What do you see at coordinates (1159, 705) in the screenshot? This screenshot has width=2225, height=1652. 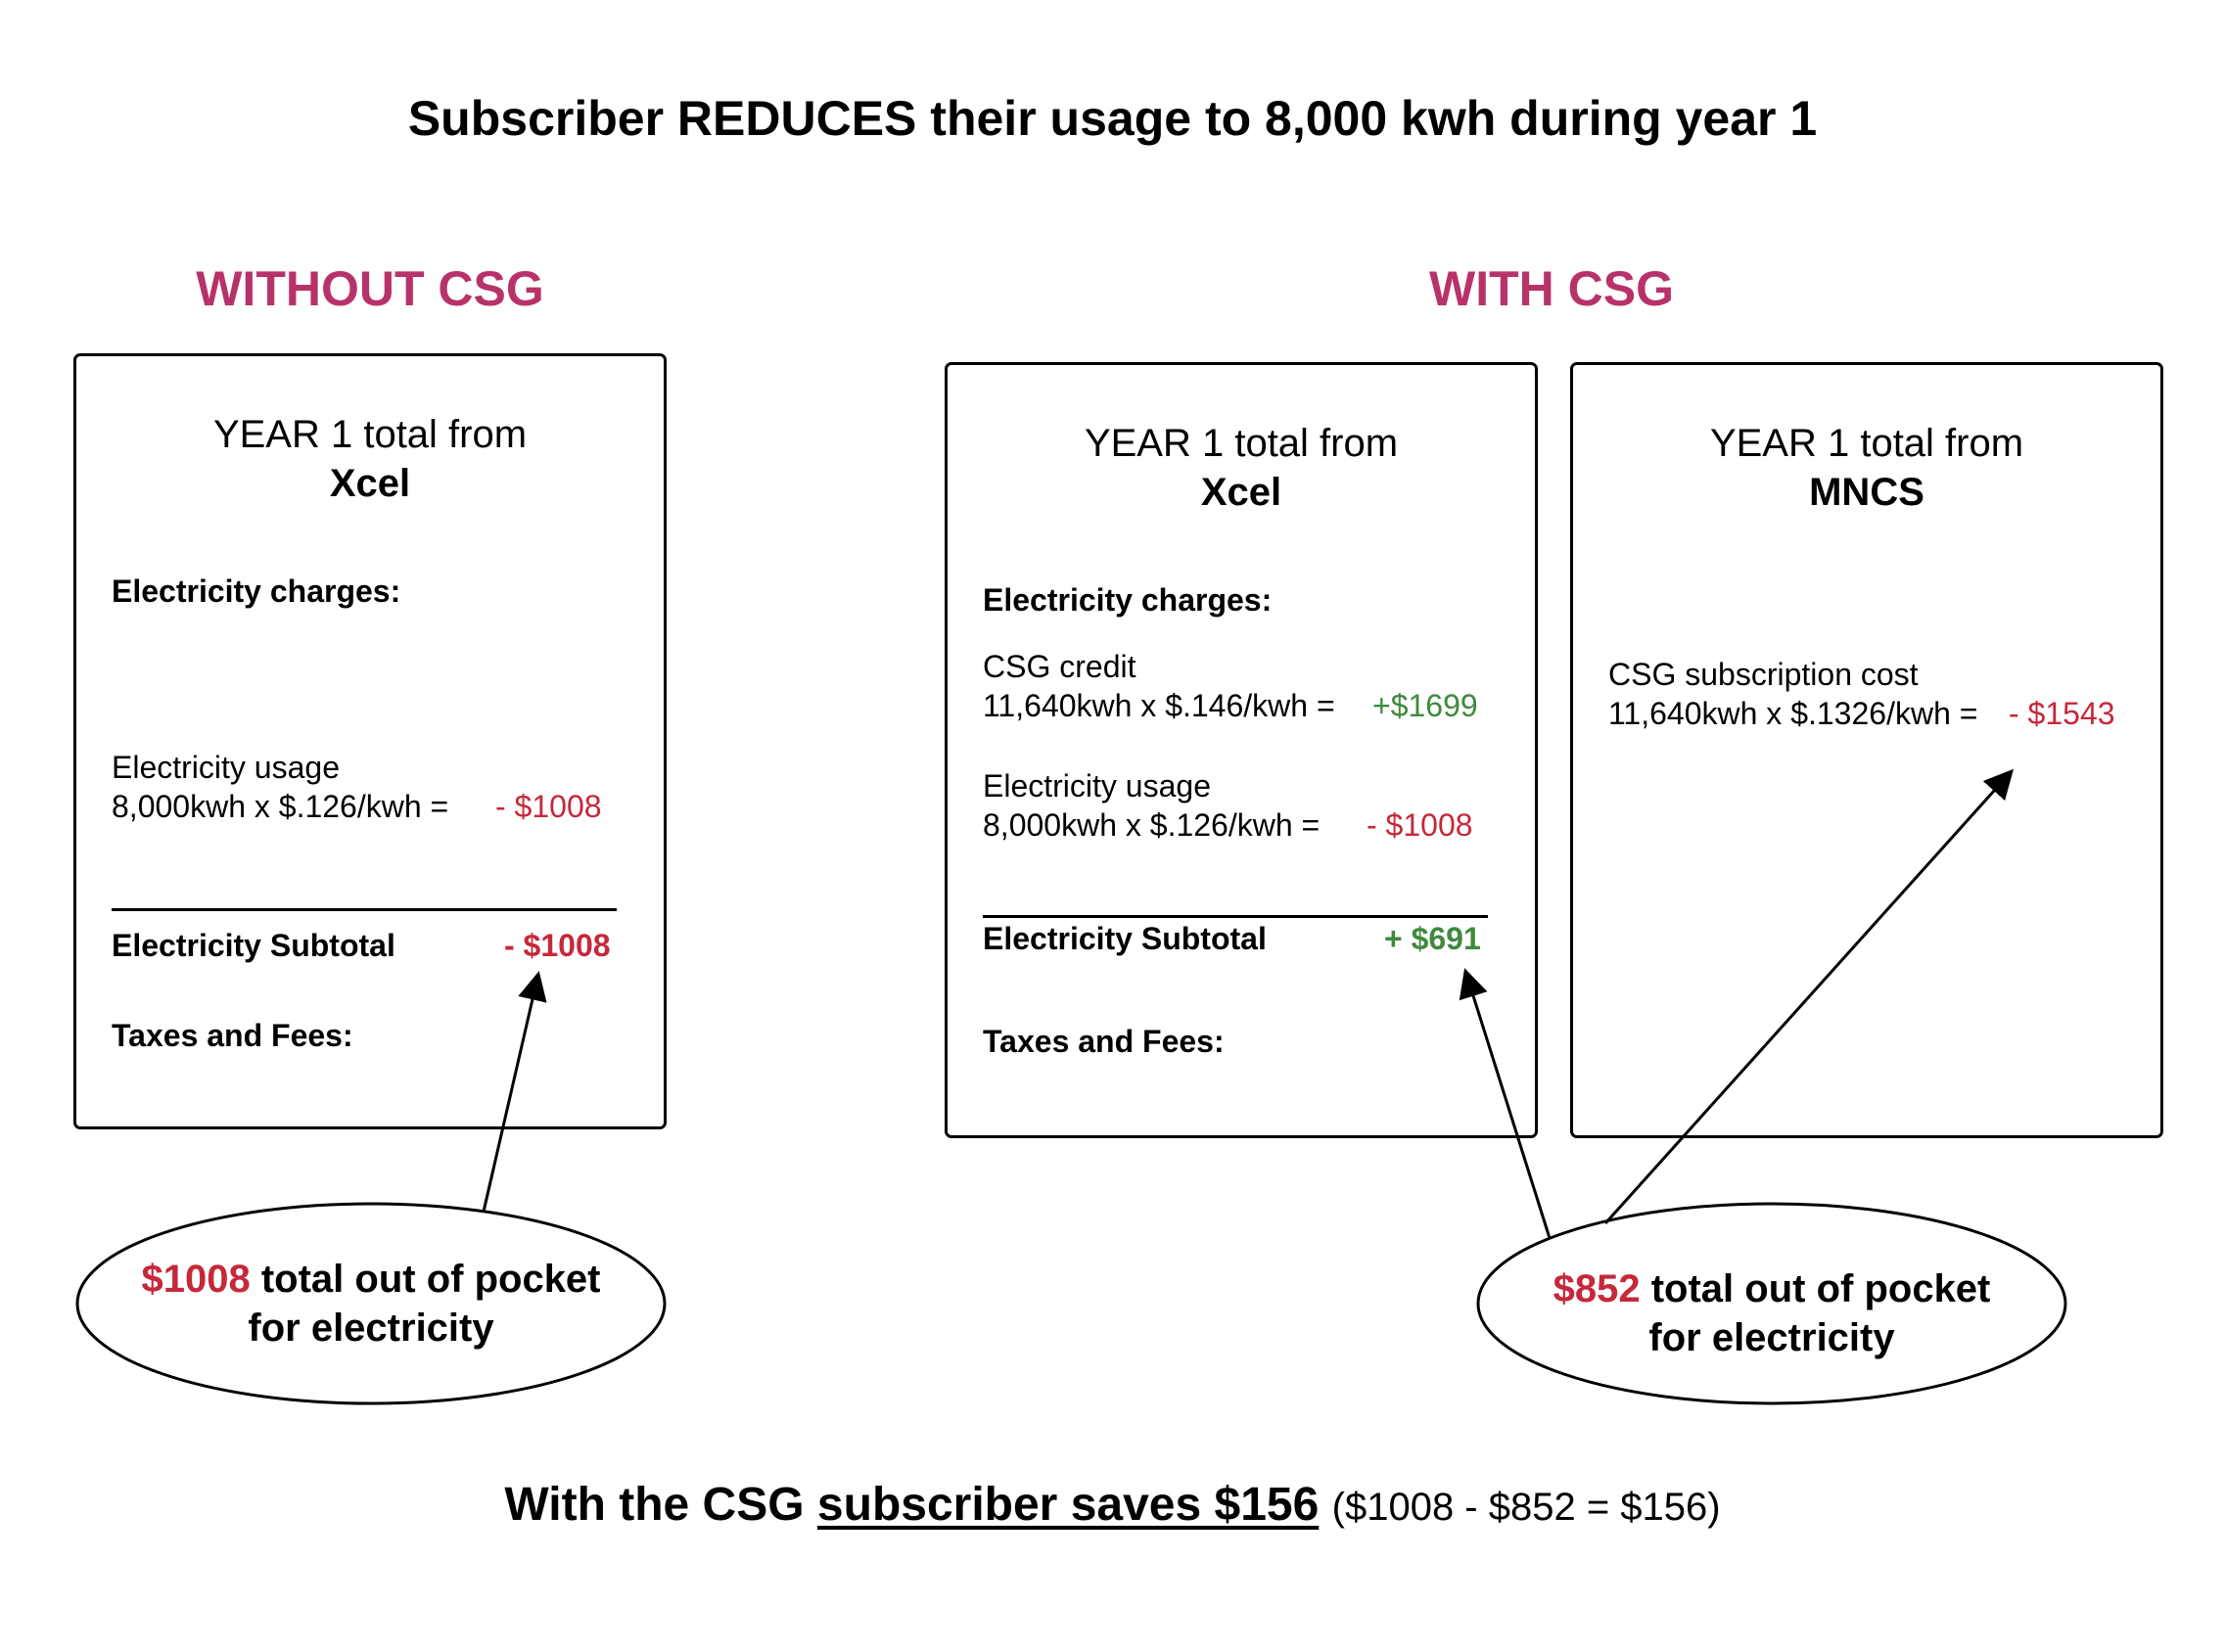 I see `credit-calc: 11,640kwh x $.146/kwh =` at bounding box center [1159, 705].